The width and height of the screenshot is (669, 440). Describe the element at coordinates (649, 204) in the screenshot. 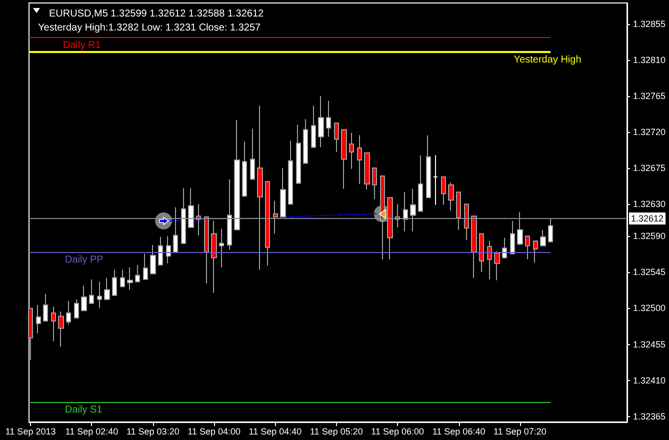

I see `y-tick-label: 1.32630` at that location.